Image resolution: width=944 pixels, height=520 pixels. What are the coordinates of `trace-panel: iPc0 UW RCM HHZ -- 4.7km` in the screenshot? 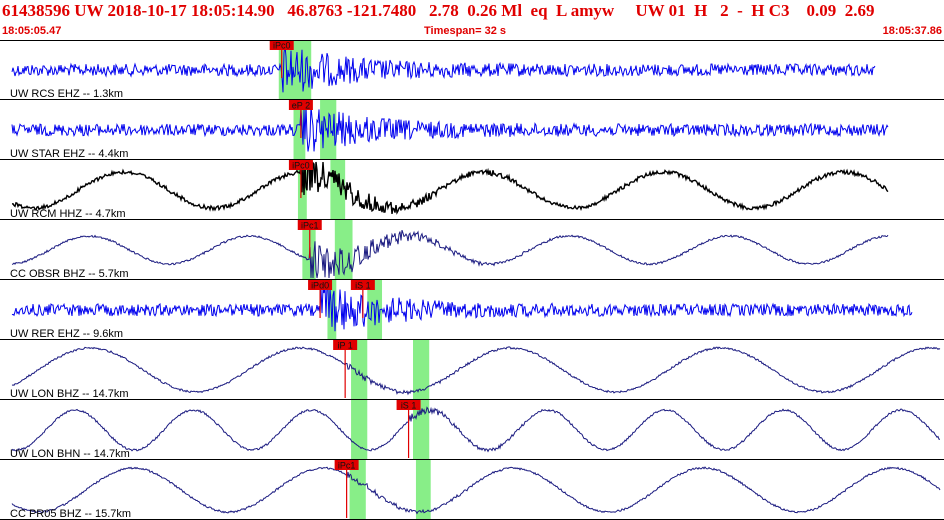 It's located at (472, 190).